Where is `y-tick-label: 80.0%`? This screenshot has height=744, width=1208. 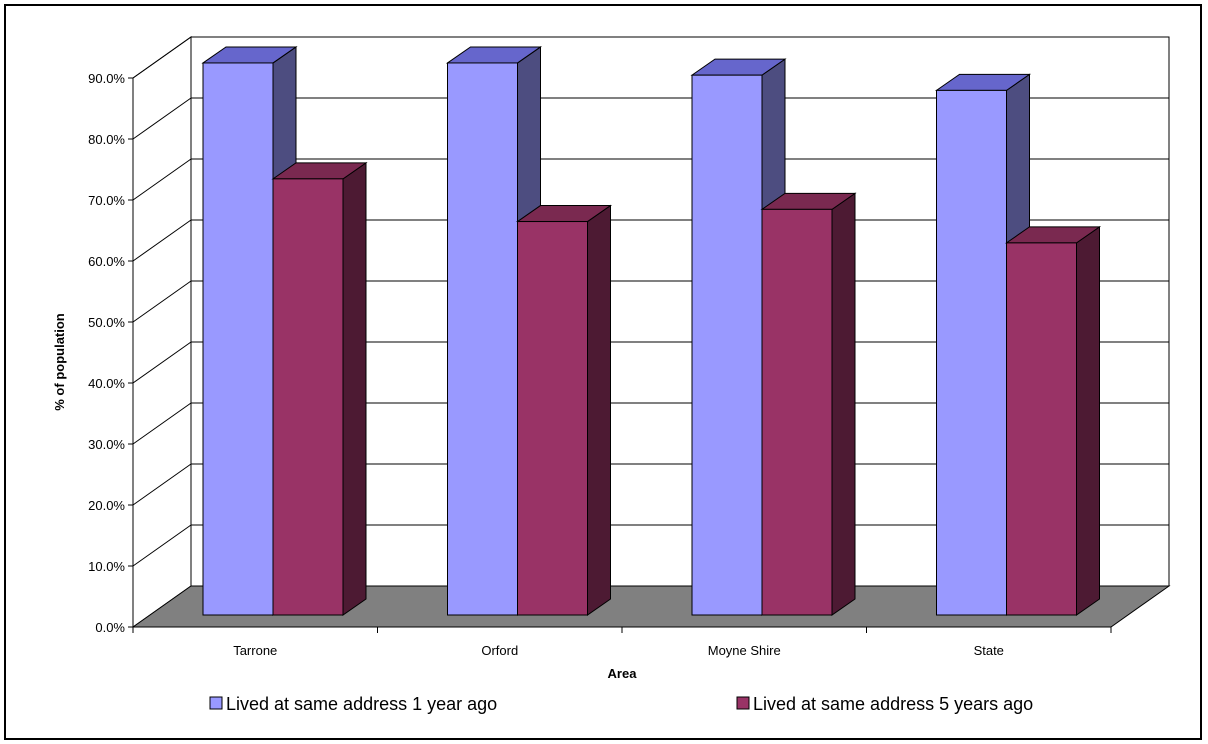 y-tick-label: 80.0% is located at coordinates (106, 139).